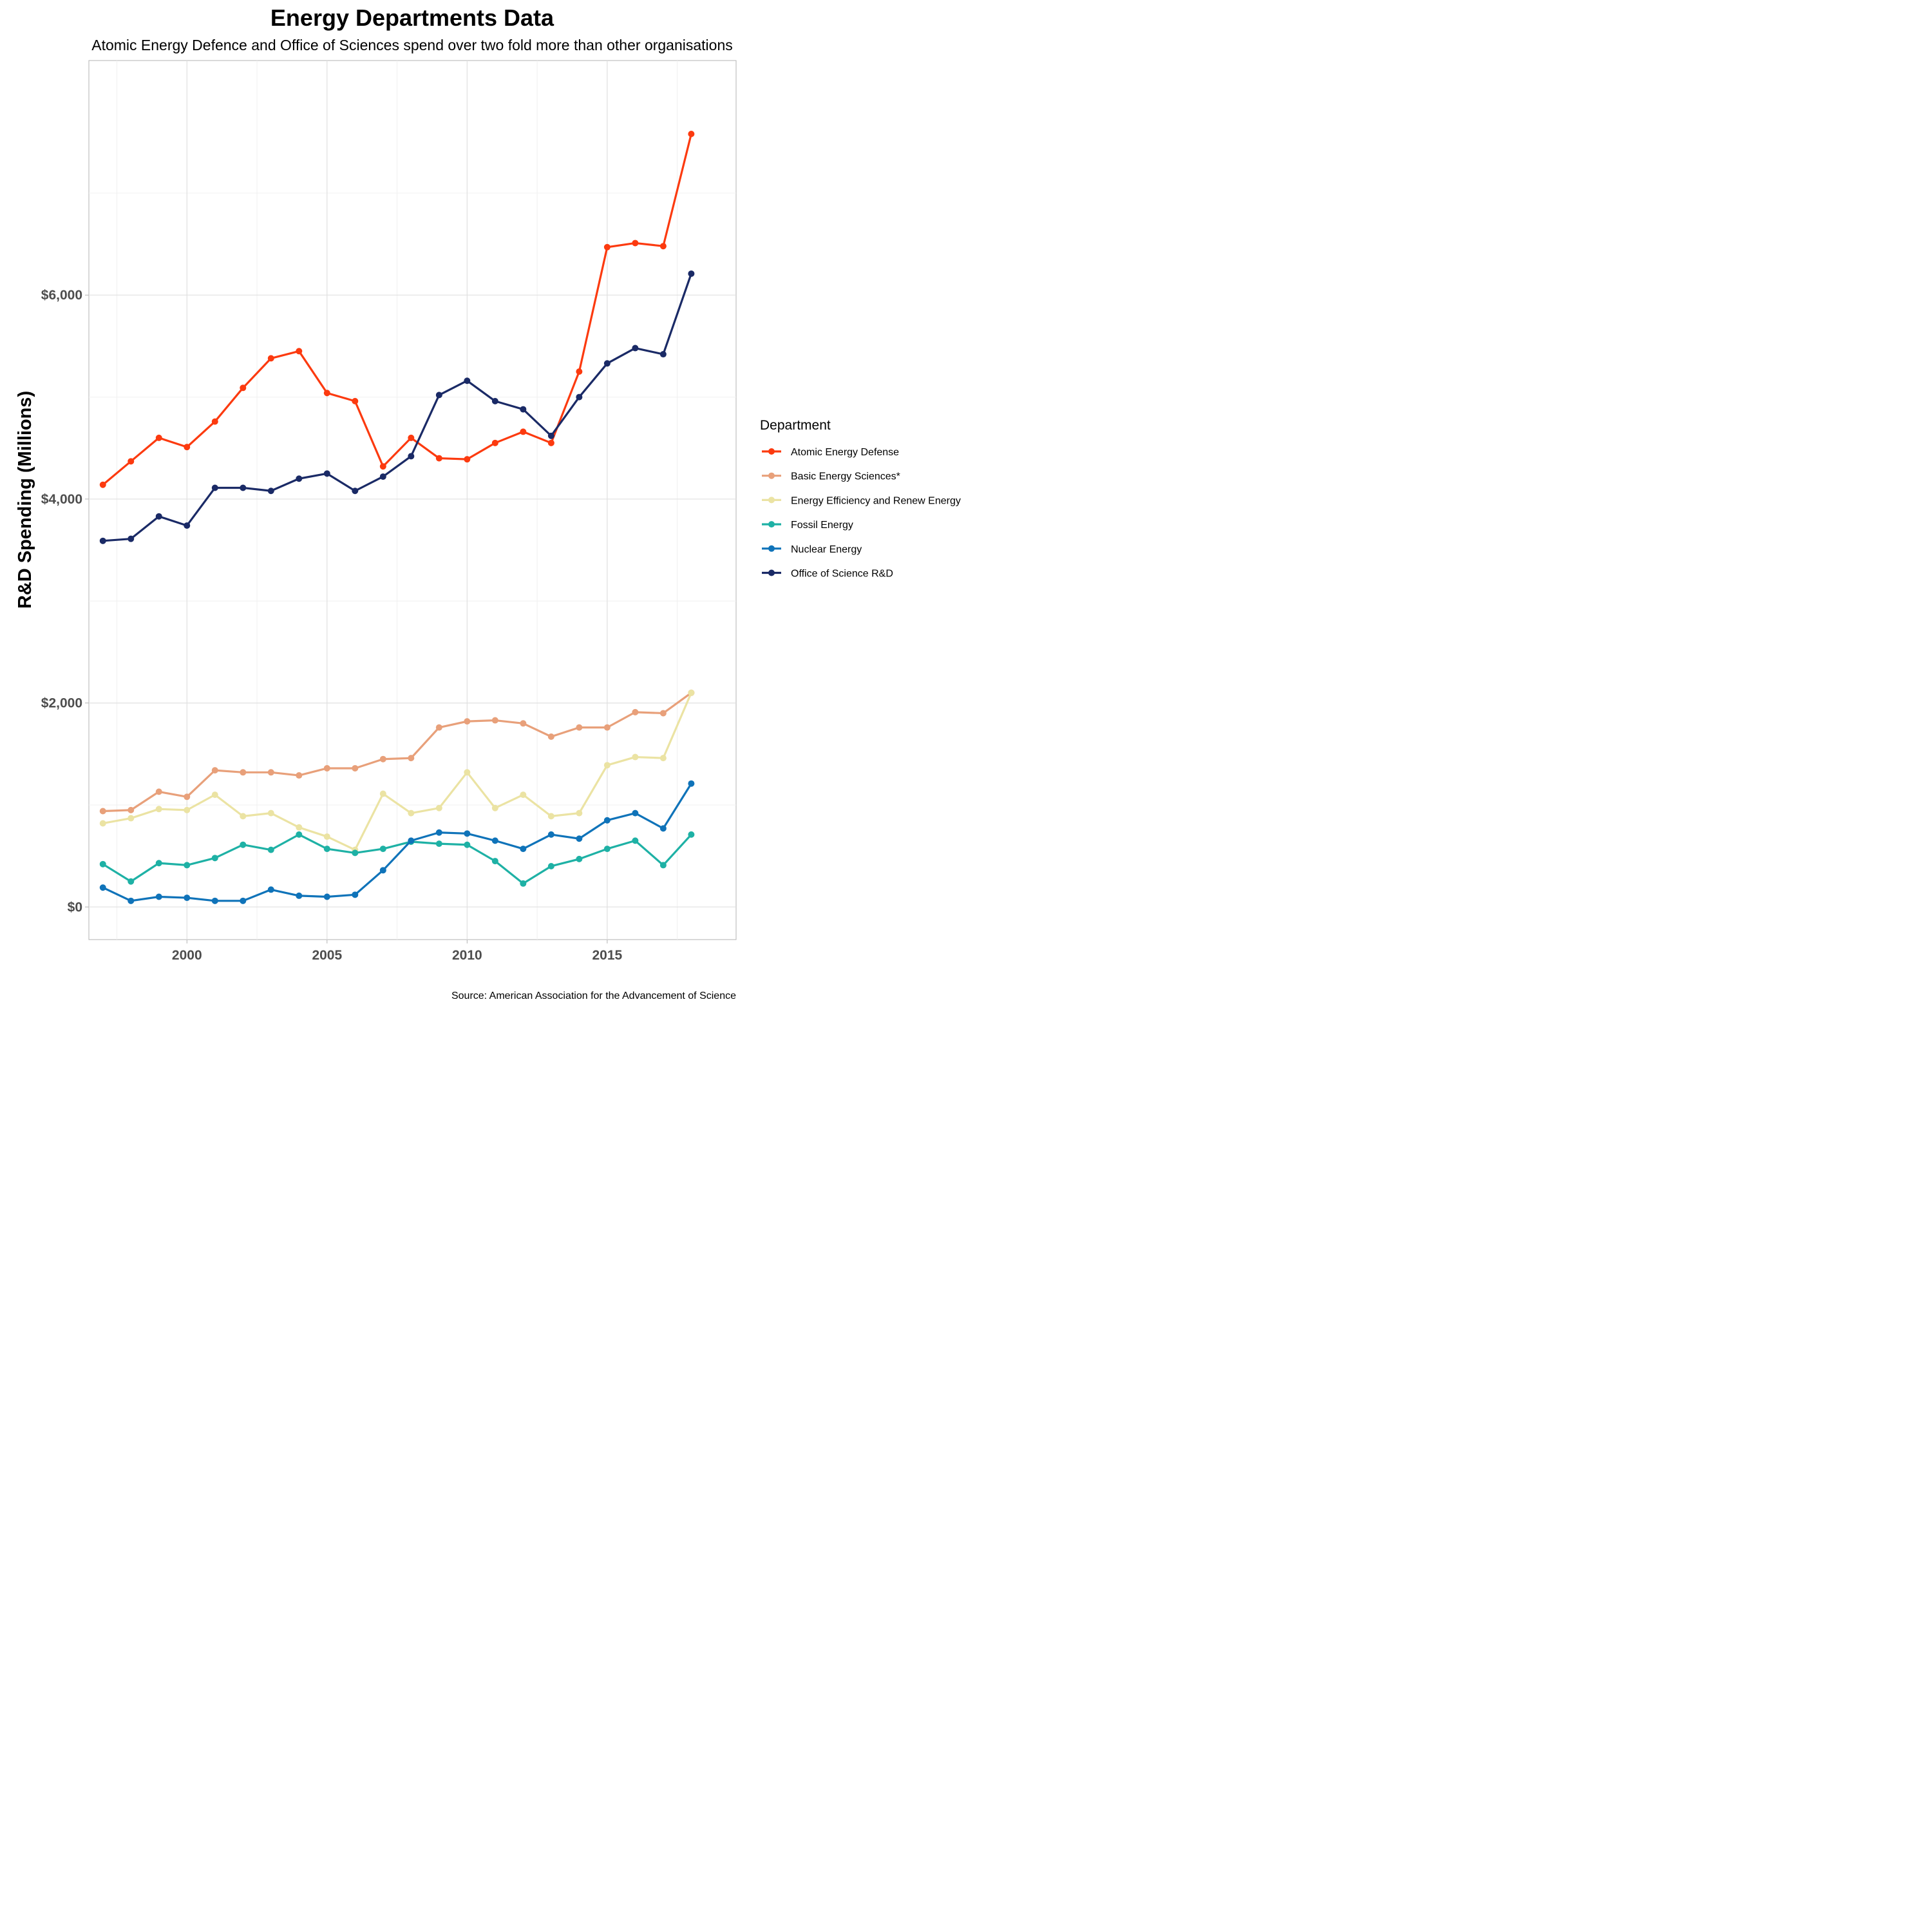 This screenshot has width=1932, height=1932. Describe the element at coordinates (187, 955) in the screenshot. I see `x-tick-label: 2000` at that location.